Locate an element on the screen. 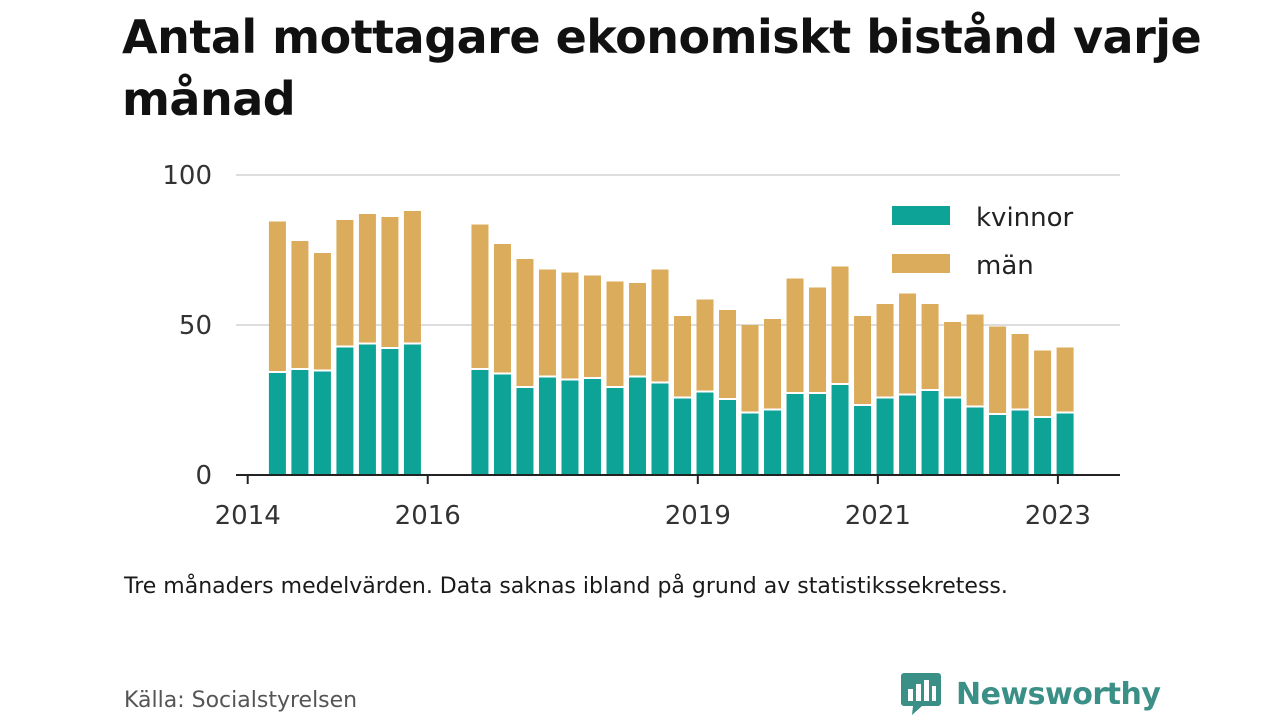  newsworthy-logo-icon is located at coordinates (921, 694).